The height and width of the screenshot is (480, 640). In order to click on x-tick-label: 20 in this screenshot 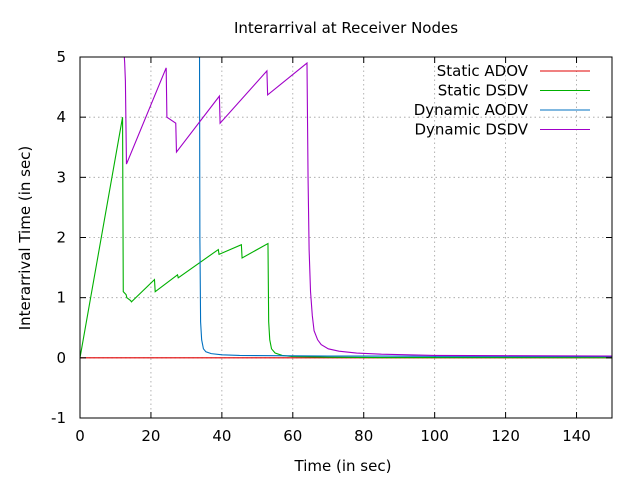, I will do `click(150, 436)`.